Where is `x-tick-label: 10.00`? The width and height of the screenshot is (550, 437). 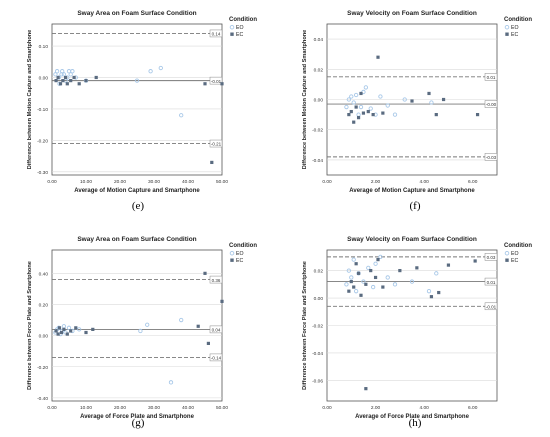
x-tick-label: 10.00 is located at coordinates (86, 182).